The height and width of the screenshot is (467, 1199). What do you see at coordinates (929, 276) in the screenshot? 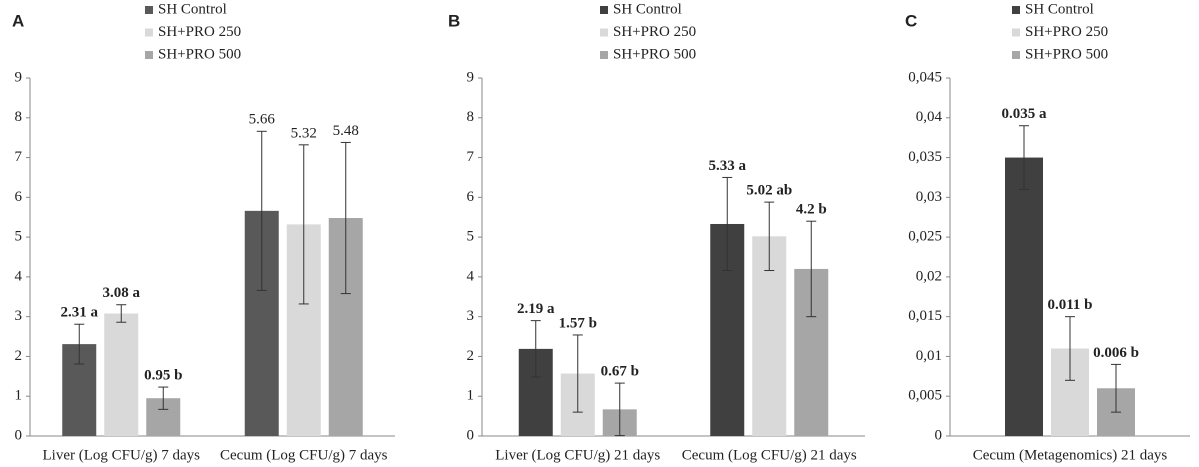
I see `y-tick-label: 0,02` at bounding box center [929, 276].